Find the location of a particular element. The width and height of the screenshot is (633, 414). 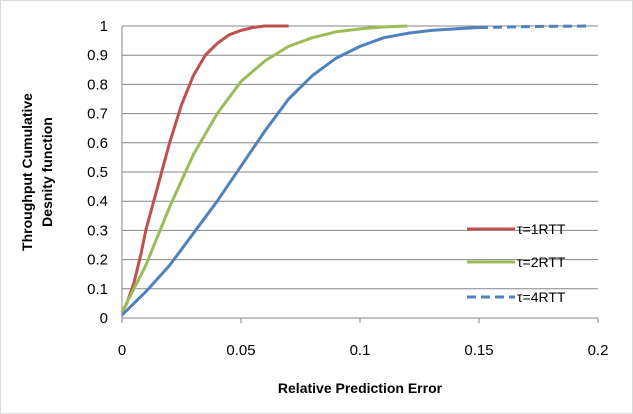

y-tick-label: 0.5 is located at coordinates (97, 172).